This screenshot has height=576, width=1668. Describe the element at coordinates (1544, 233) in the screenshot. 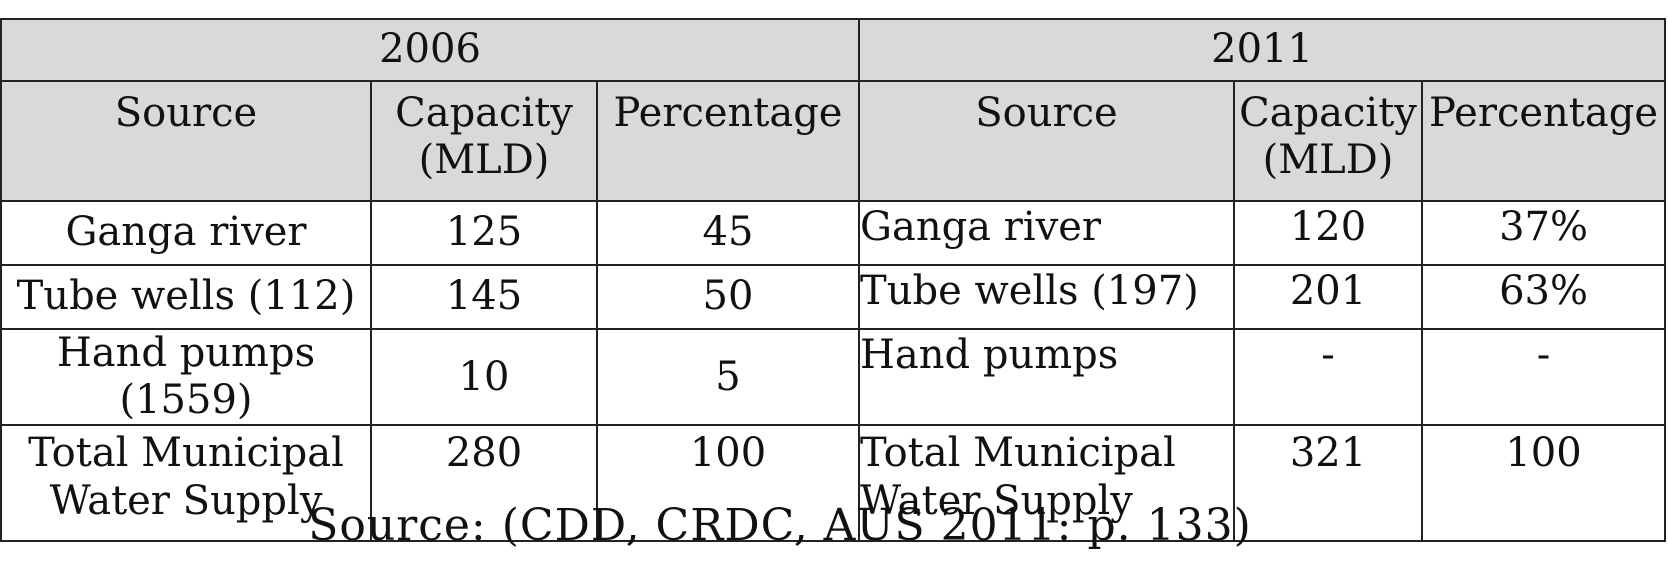

I see `cell-2011-percentage: 37%` at that location.